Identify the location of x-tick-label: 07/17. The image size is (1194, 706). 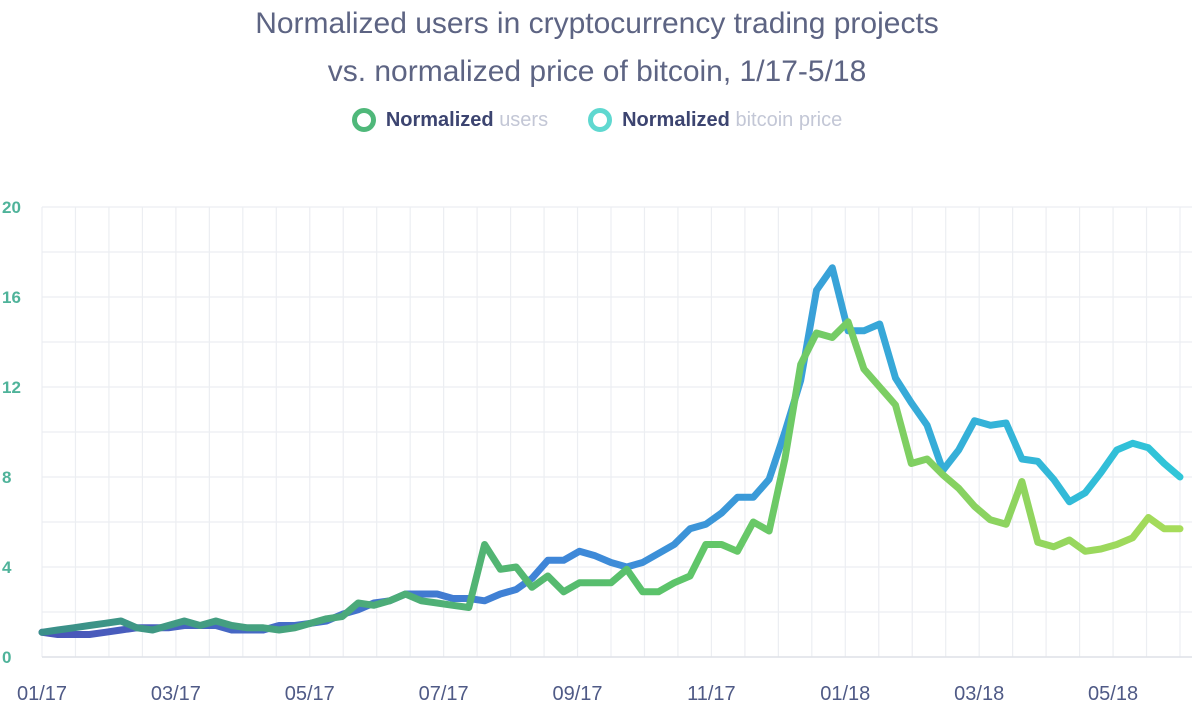
(444, 694).